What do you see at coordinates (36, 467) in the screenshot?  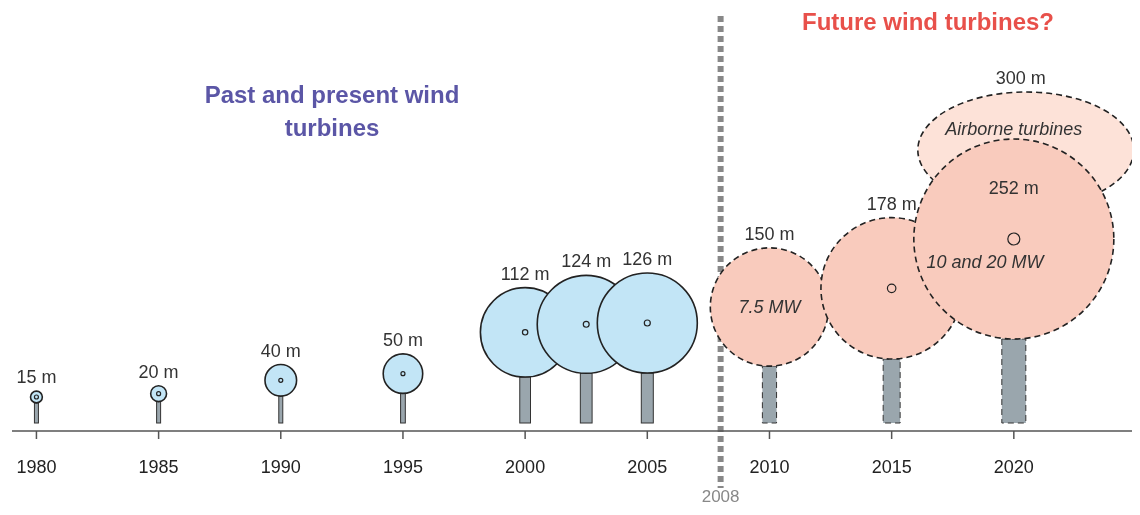 I see `x-tick-label: 1980` at bounding box center [36, 467].